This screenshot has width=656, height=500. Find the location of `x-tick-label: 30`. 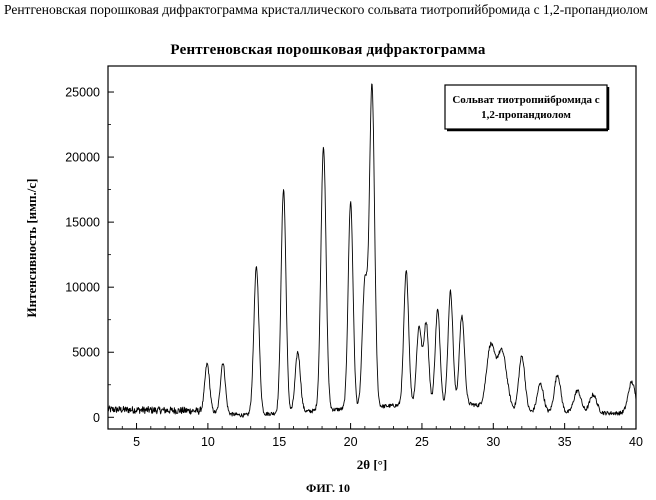

x-tick-label: 30 is located at coordinates (493, 442).